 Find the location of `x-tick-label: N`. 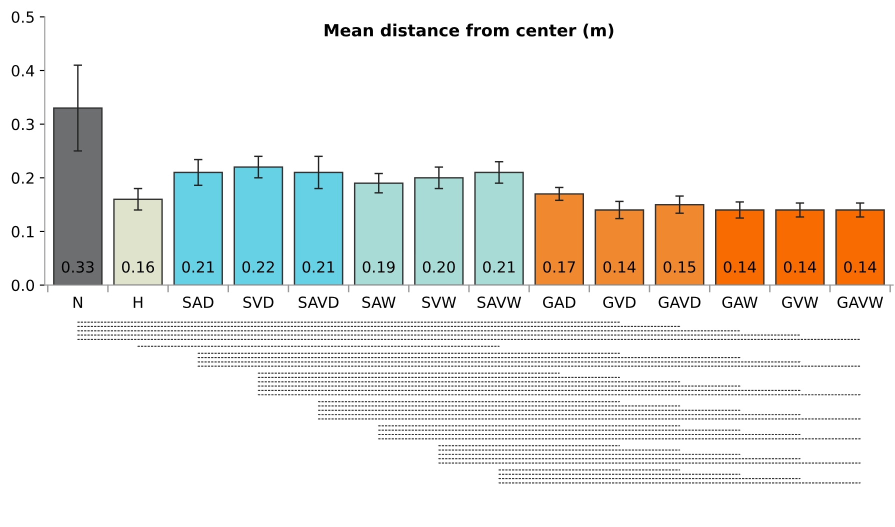

x-tick-label: N is located at coordinates (78, 302).